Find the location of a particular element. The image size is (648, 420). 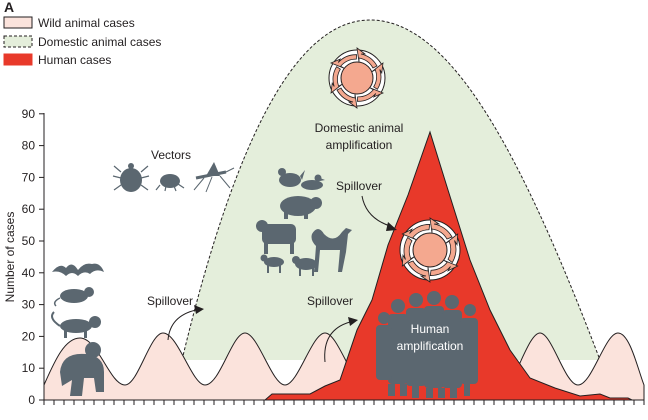

y-tick-label: 70 is located at coordinates (29, 177).